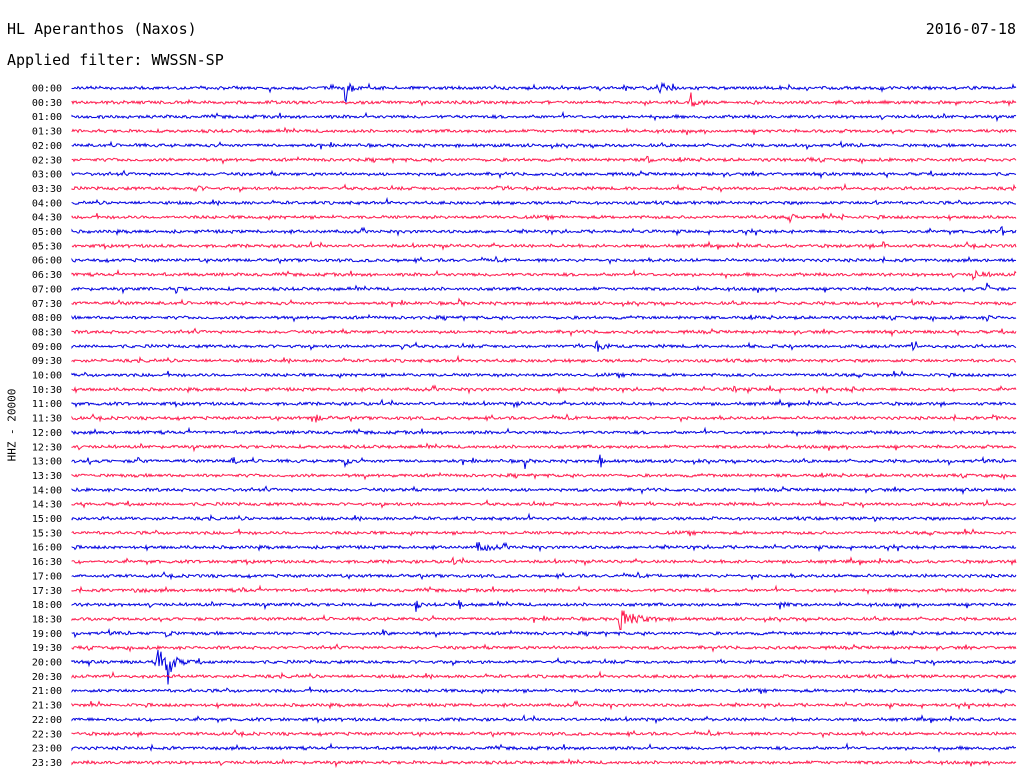  What do you see at coordinates (47, 763) in the screenshot?
I see `time-label-2330: 23:30` at bounding box center [47, 763].